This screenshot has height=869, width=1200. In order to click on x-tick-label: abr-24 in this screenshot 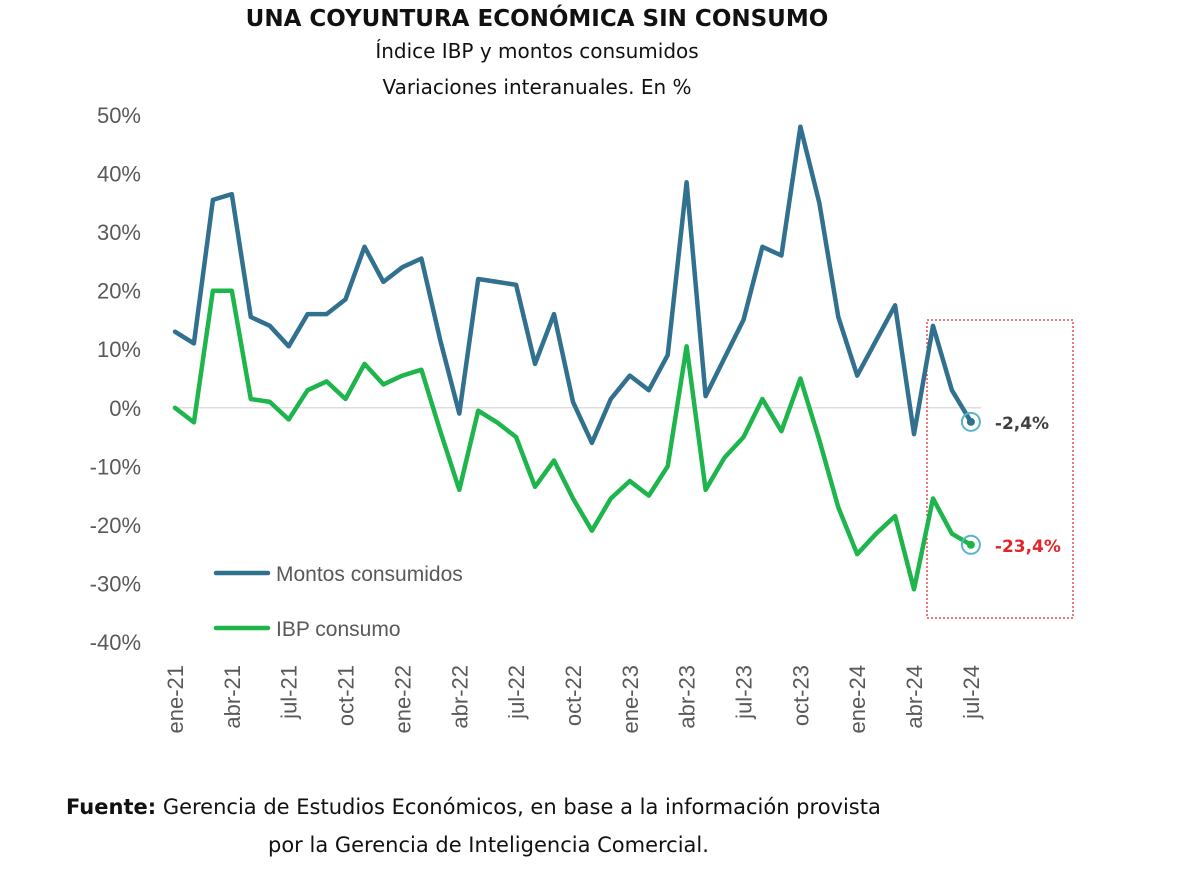, I will do `click(914, 697)`.